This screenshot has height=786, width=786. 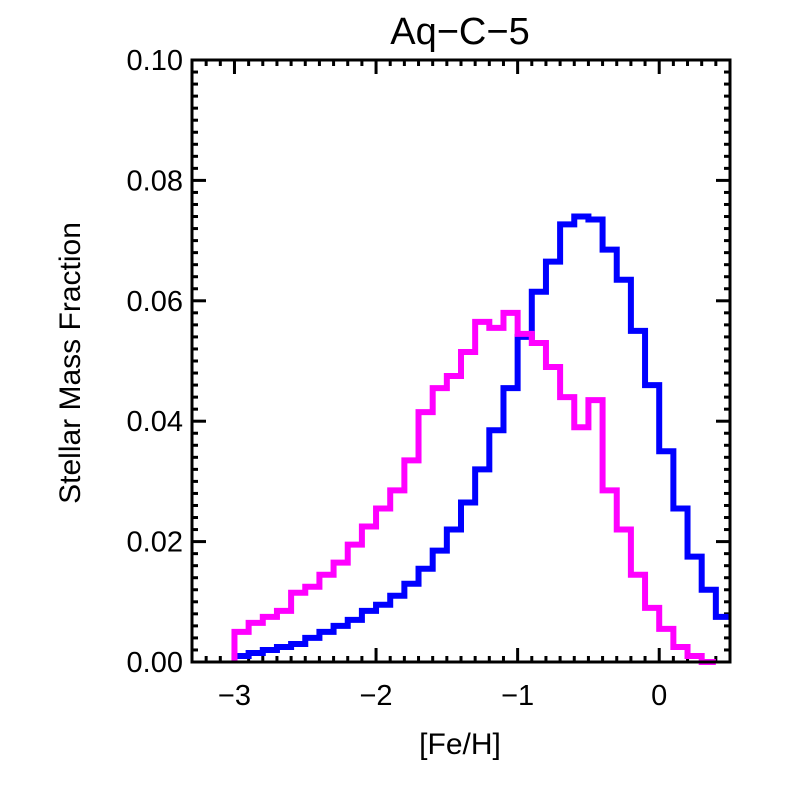 I want to click on x-tick-label: −1, so click(x=517, y=696).